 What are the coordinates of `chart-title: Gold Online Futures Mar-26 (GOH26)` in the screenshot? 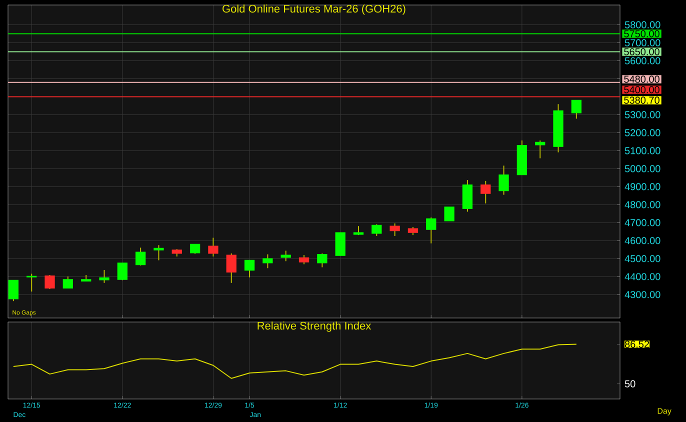 It's located at (314, 9).